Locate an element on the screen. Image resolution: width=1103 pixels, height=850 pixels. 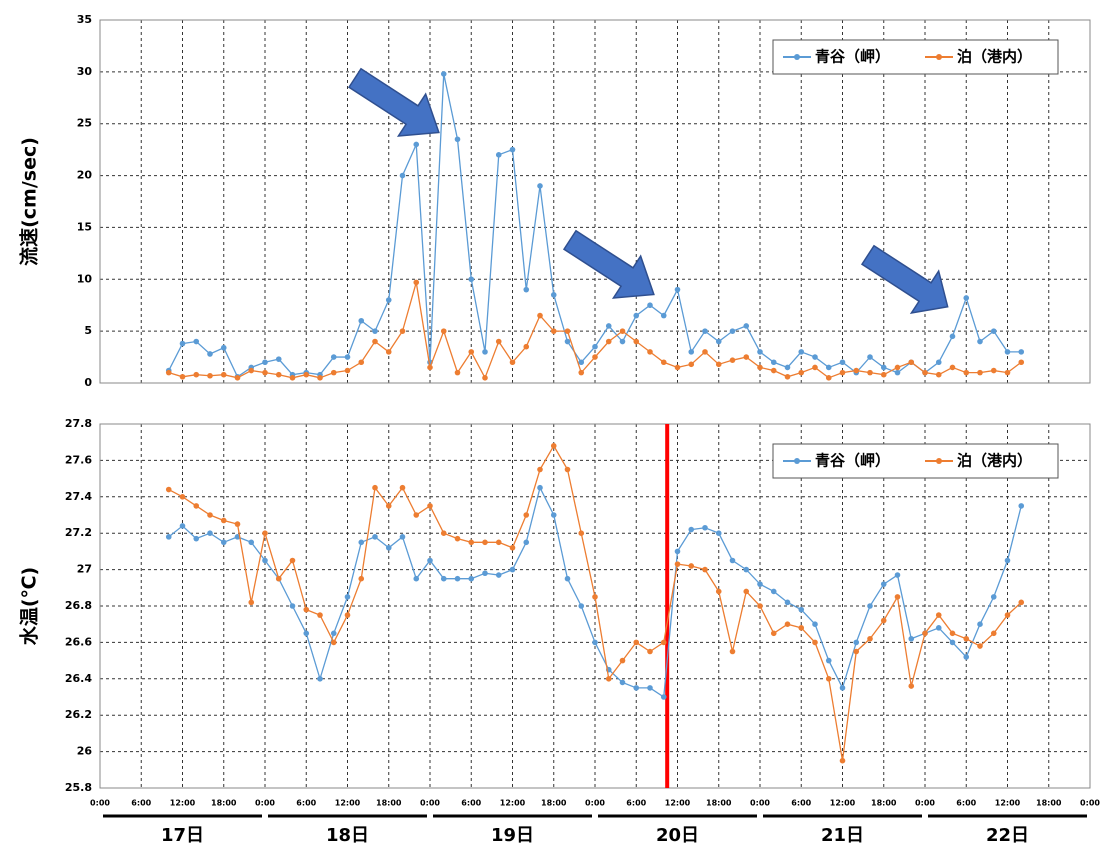
y-tick-label: 26.8 is located at coordinates (78, 605).